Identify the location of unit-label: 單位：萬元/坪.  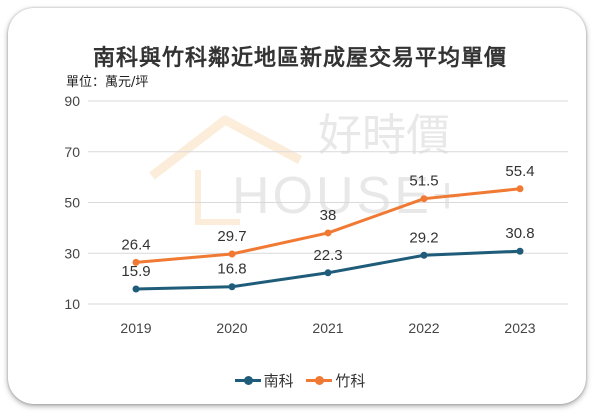
(107, 82).